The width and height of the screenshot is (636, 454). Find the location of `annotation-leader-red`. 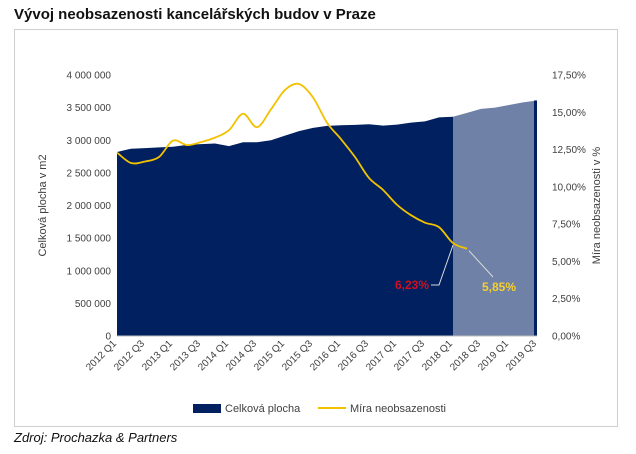

annotation-leader-red is located at coordinates (442, 265).